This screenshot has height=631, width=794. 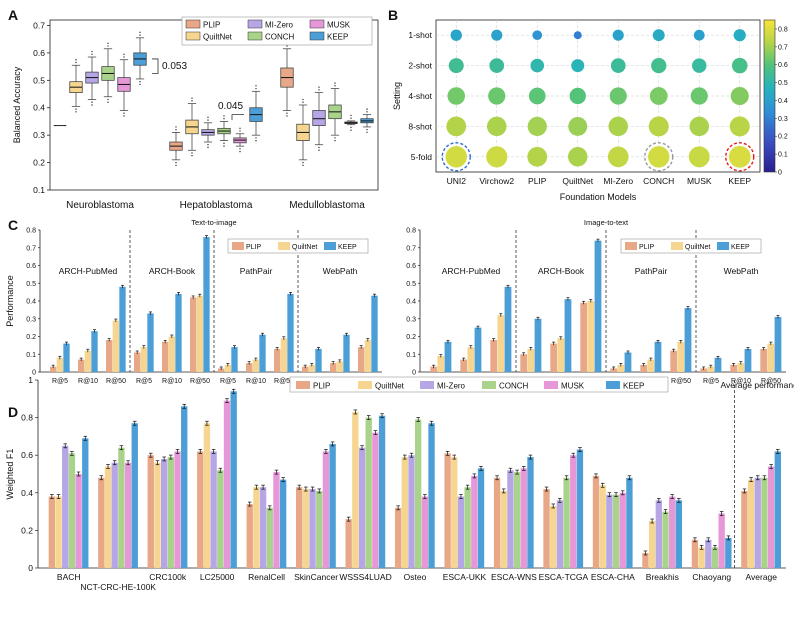 What do you see at coordinates (481, 518) in the screenshot?
I see `bar-keep-esca-ukk` at bounding box center [481, 518].